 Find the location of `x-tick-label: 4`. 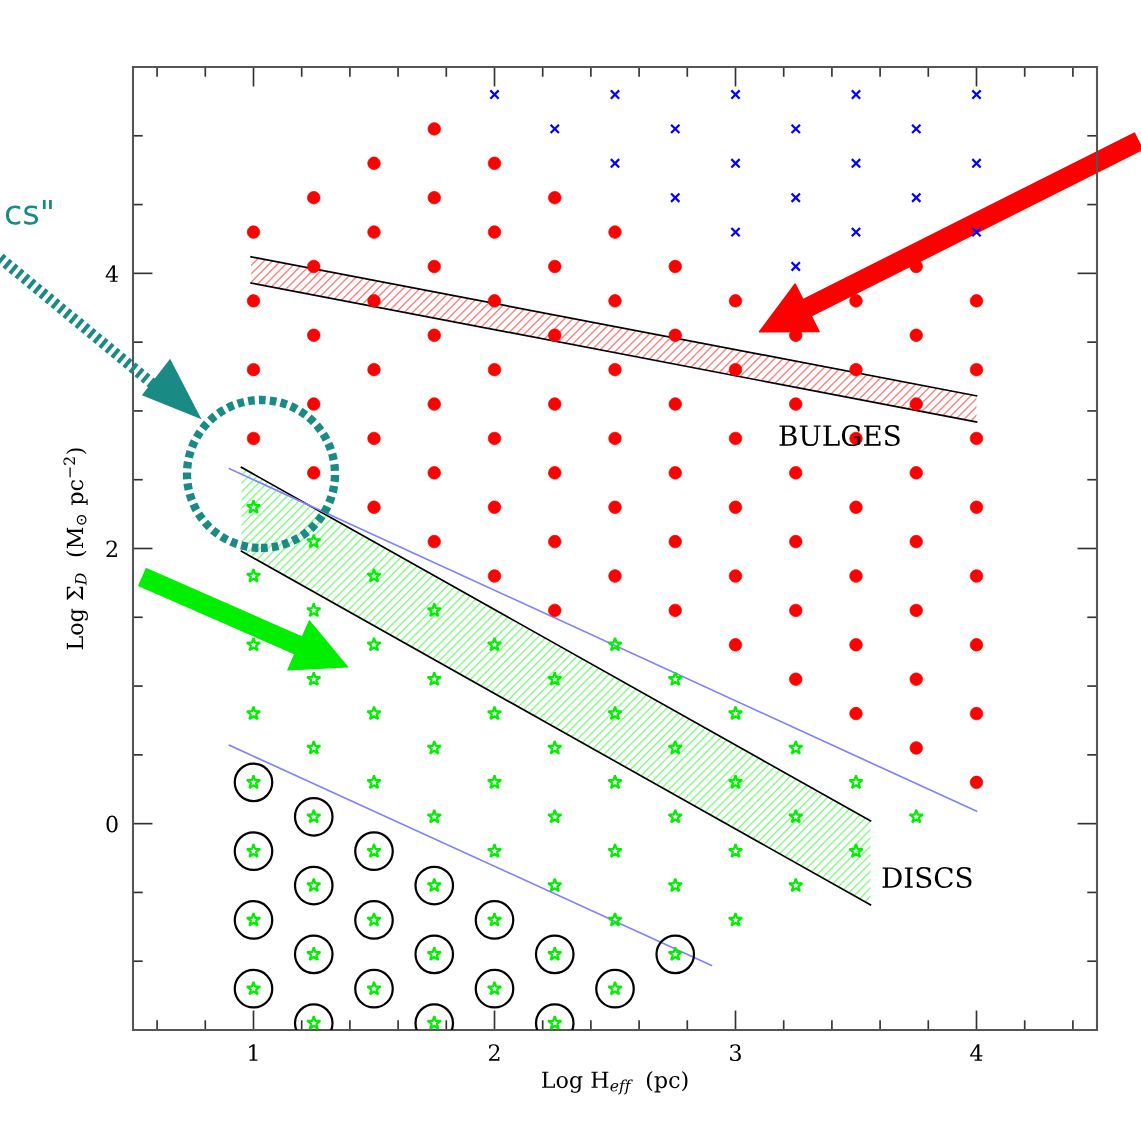

x-tick-label: 4 is located at coordinates (976, 1052).